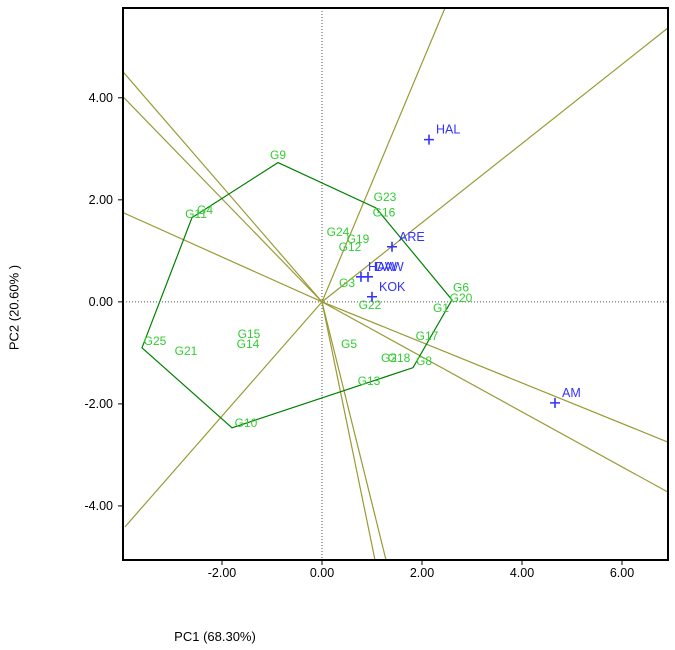 The height and width of the screenshot is (650, 675). I want to click on genotype-label-G12: G12, so click(350, 247).